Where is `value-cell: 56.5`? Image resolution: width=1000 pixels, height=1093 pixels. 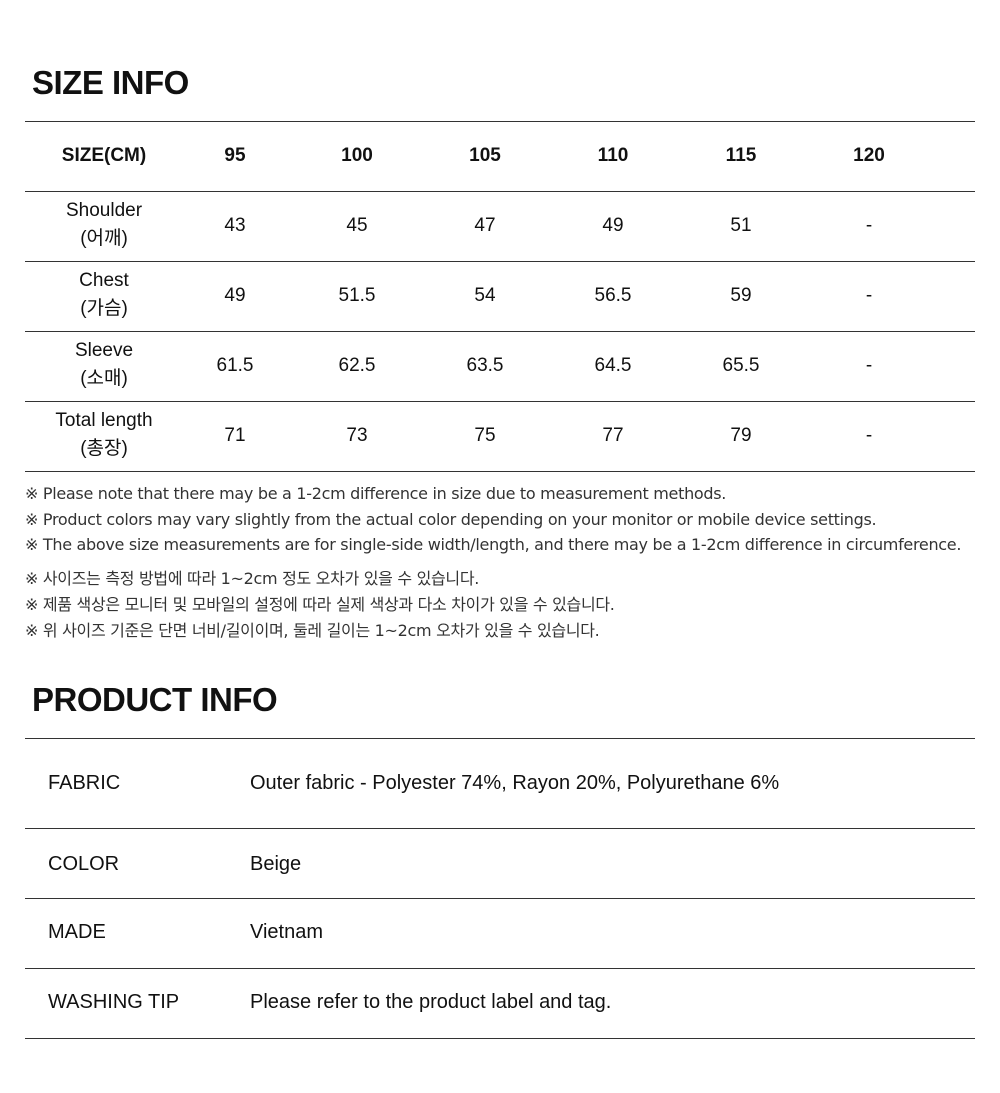
value-cell: 56.5 is located at coordinates (613, 295).